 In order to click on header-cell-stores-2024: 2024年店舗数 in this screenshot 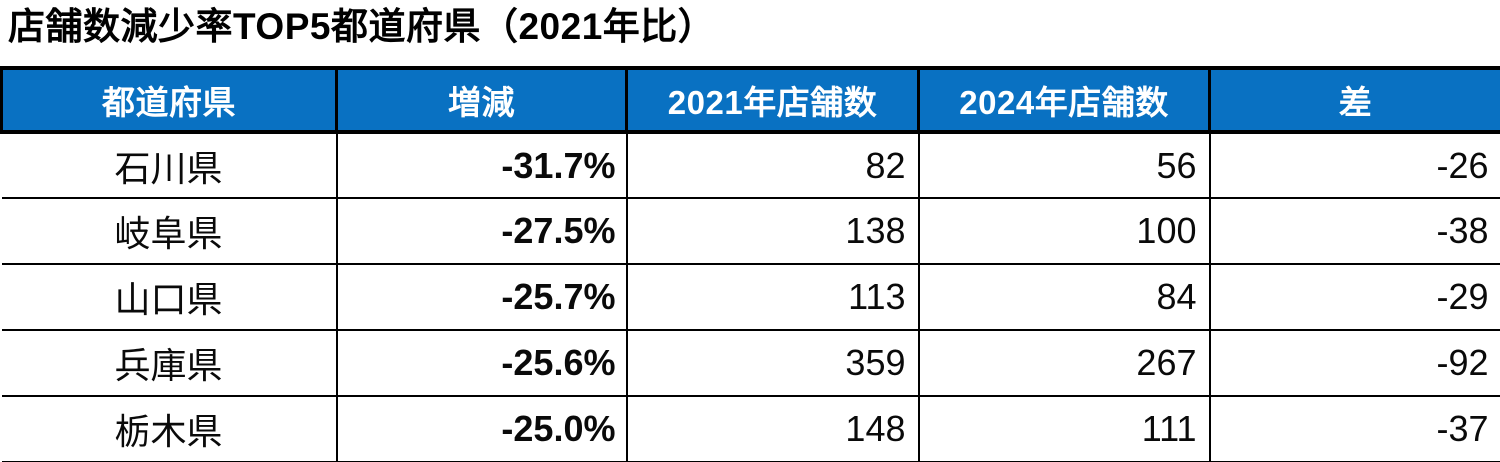, I will do `click(1064, 100)`.